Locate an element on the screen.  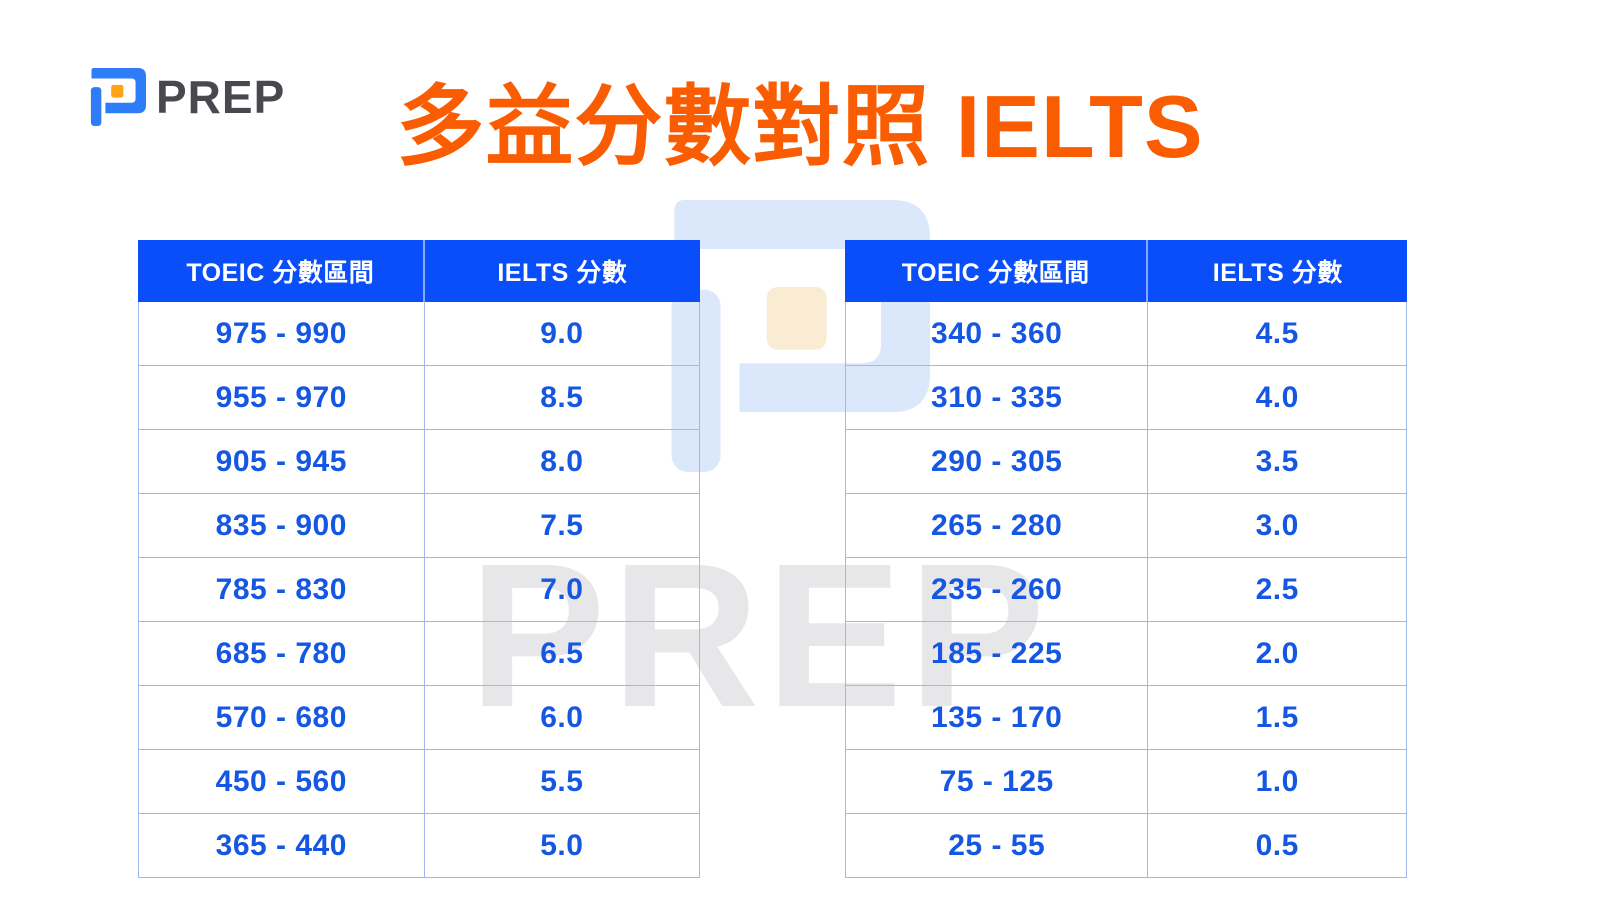
table-row: 25 - 55 0.5 is located at coordinates (1126, 845).